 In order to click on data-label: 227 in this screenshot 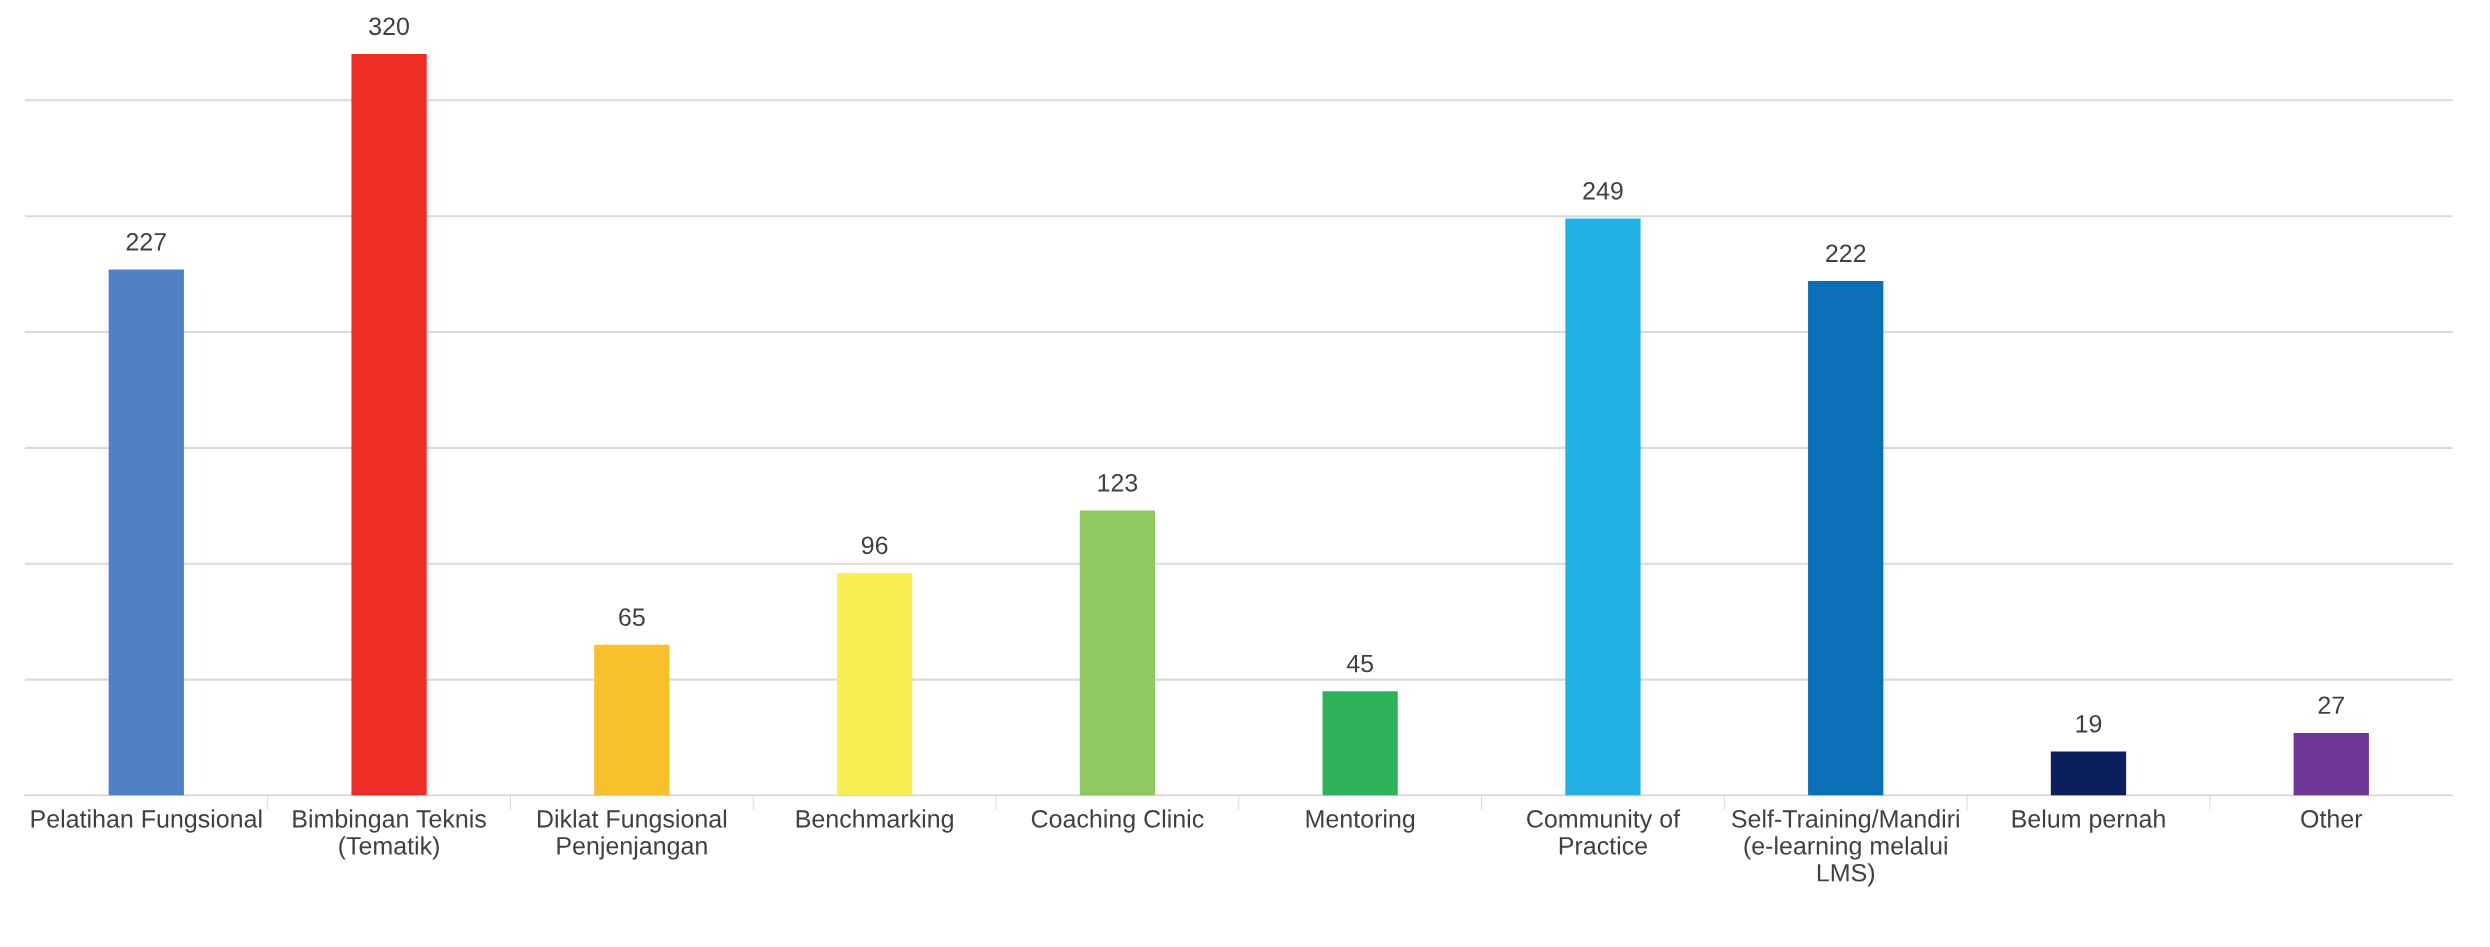, I will do `click(146, 241)`.